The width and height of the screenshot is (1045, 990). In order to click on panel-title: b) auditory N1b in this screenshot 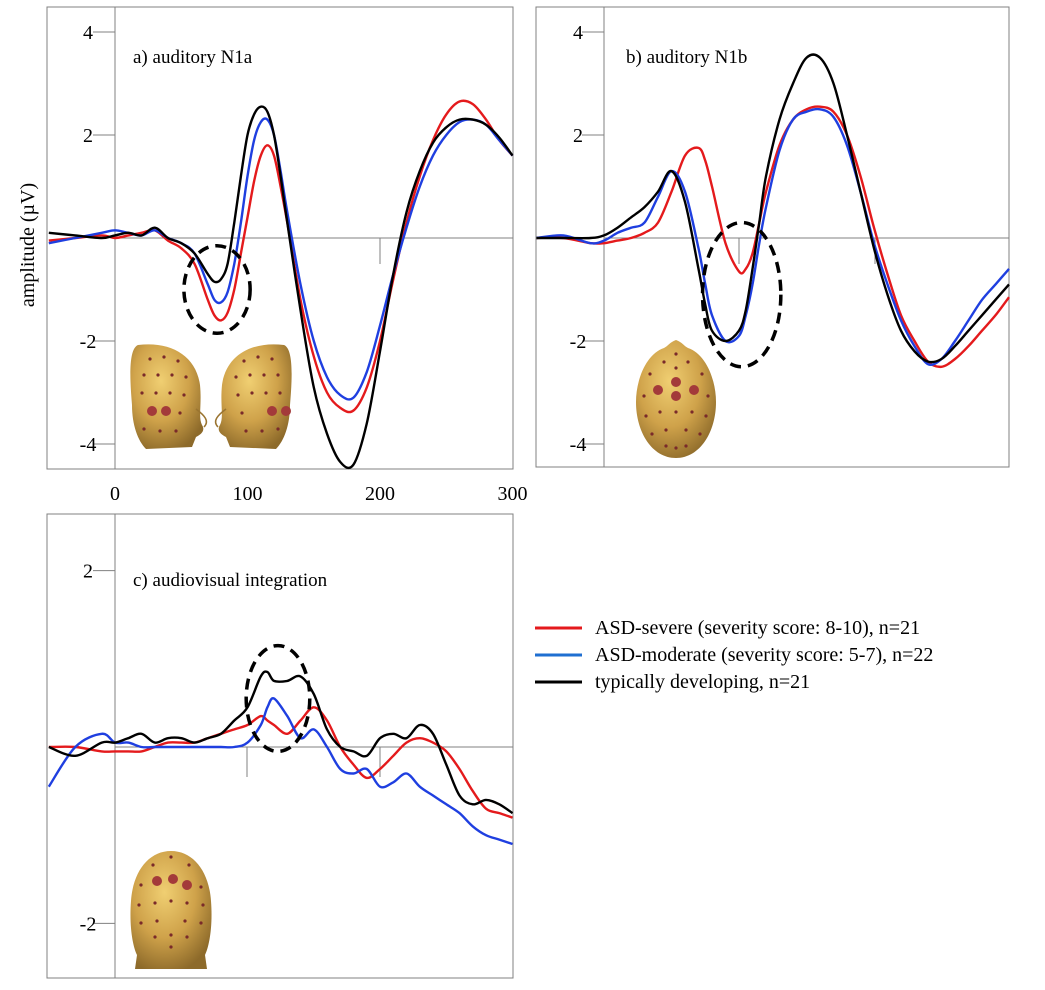, I will do `click(686, 57)`.